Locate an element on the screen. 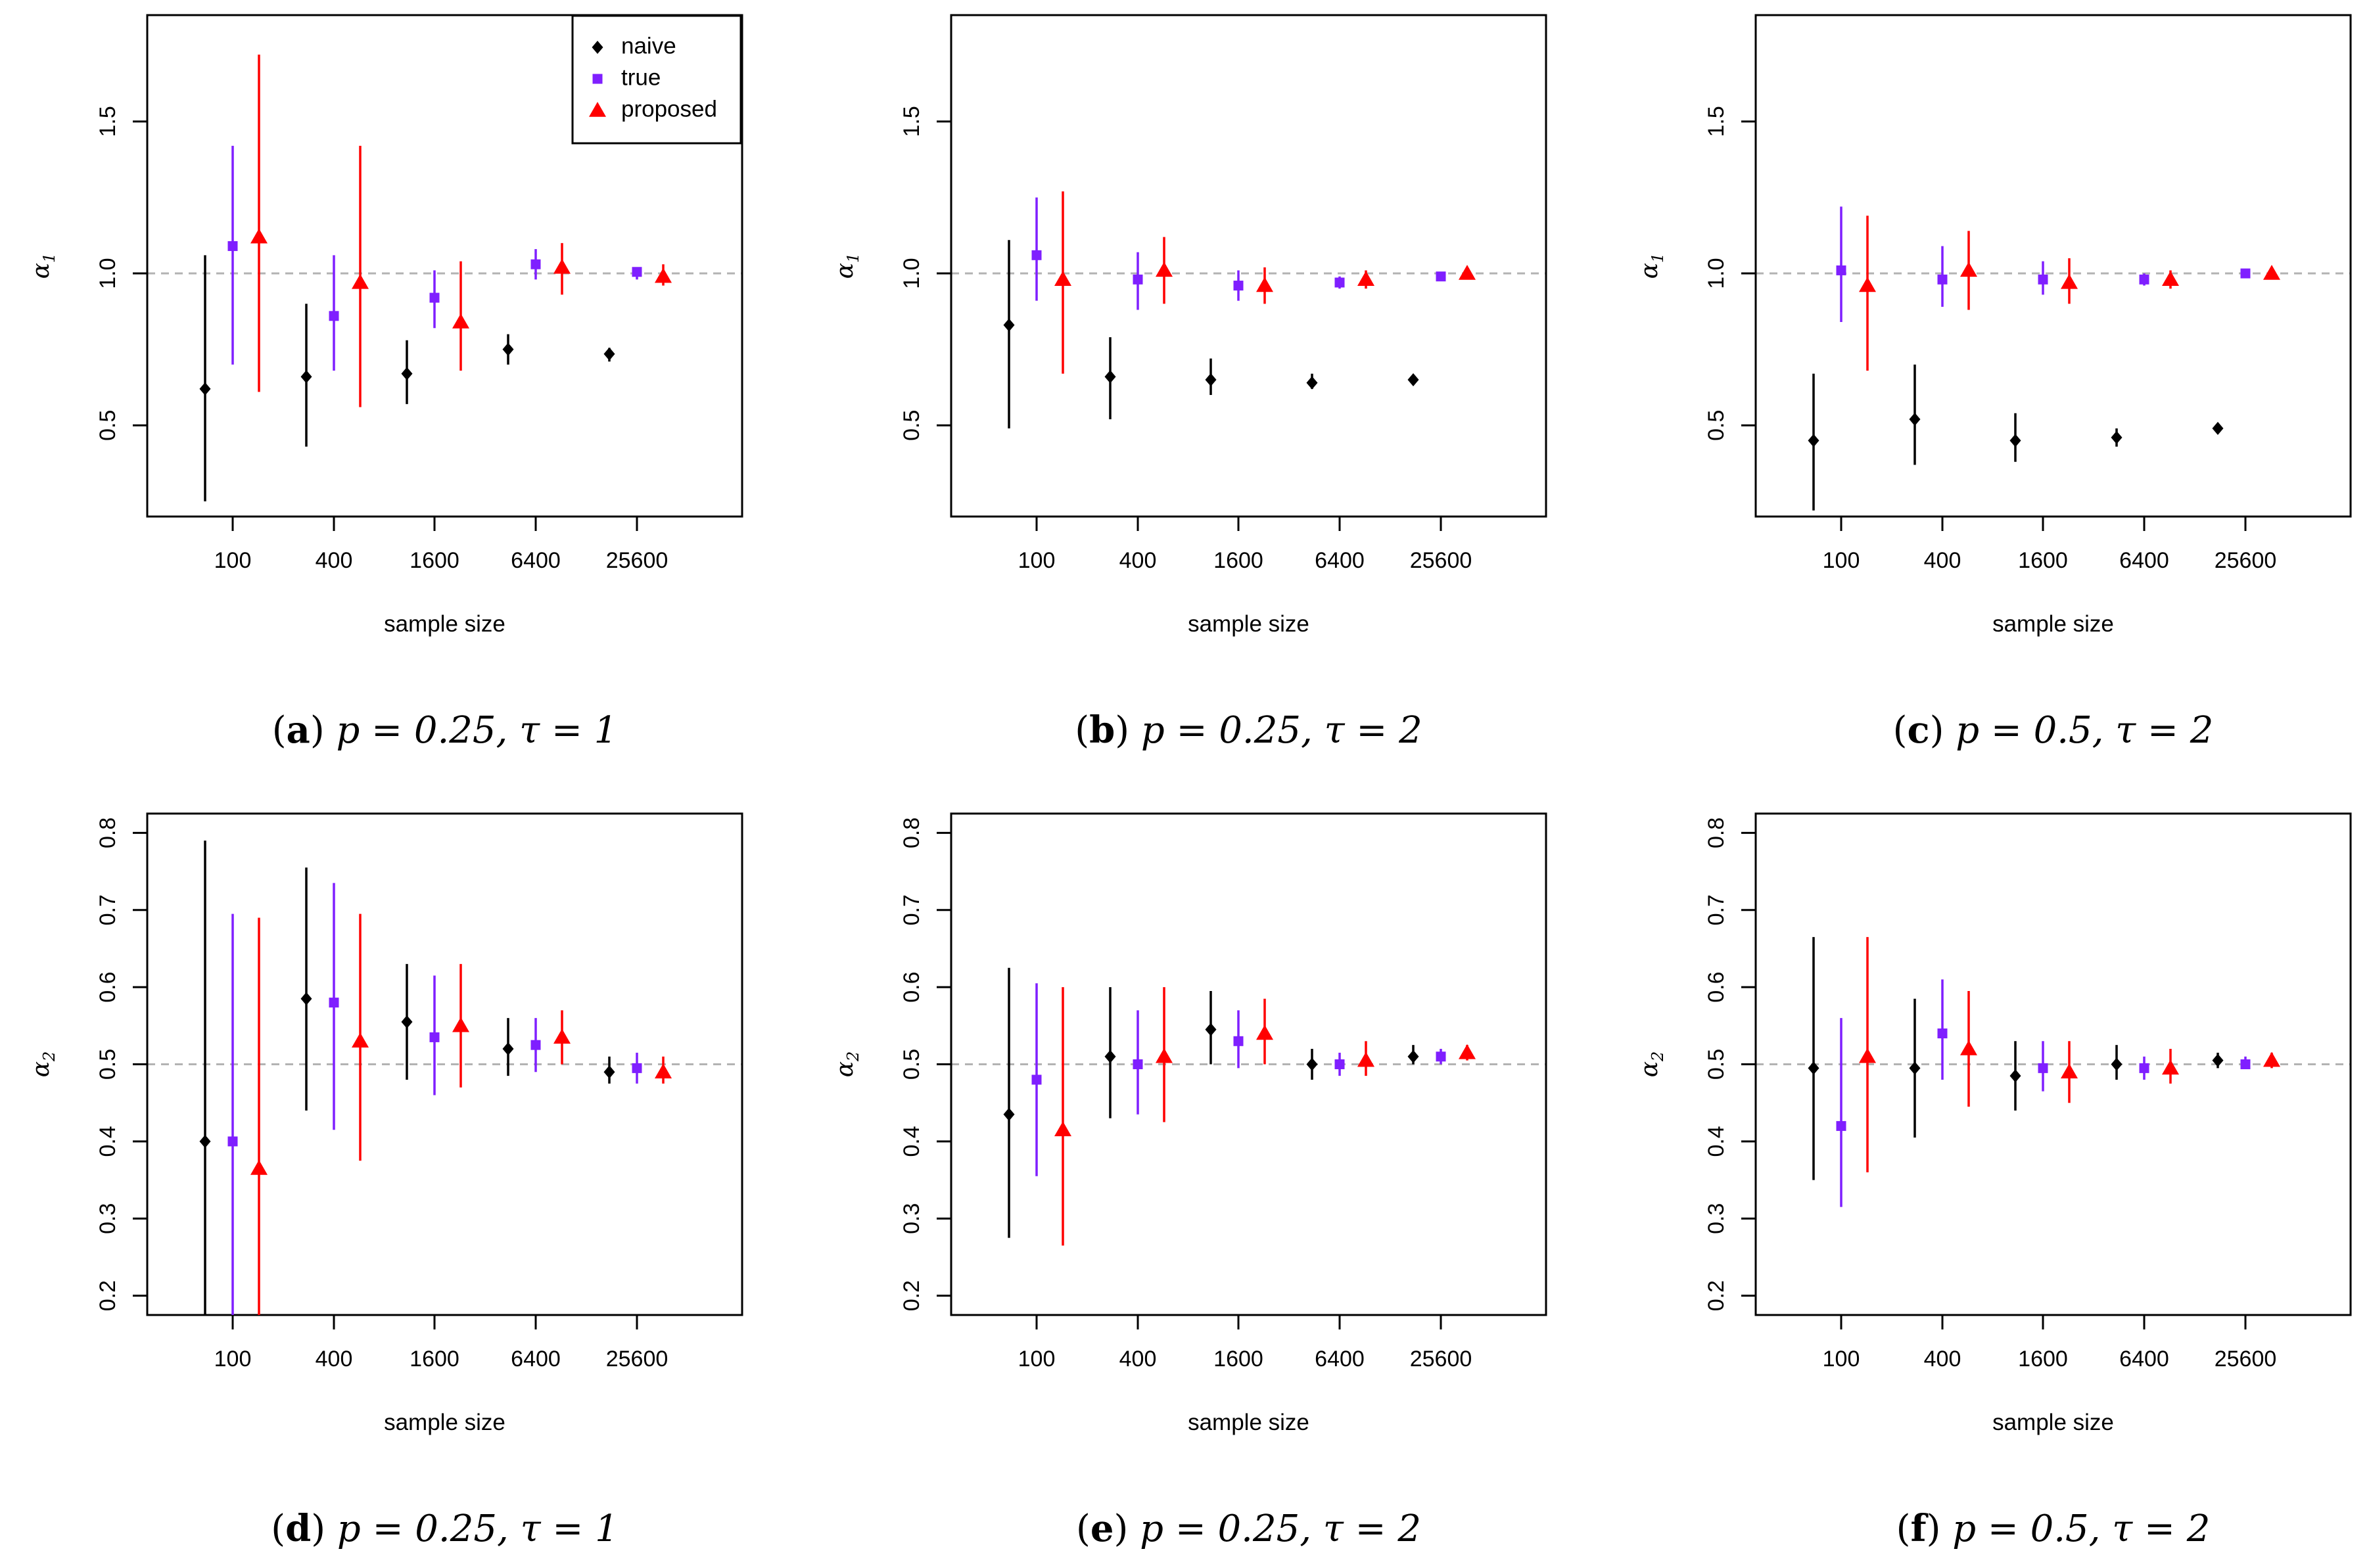  y-tick-label: 0.5 is located at coordinates (108, 425).